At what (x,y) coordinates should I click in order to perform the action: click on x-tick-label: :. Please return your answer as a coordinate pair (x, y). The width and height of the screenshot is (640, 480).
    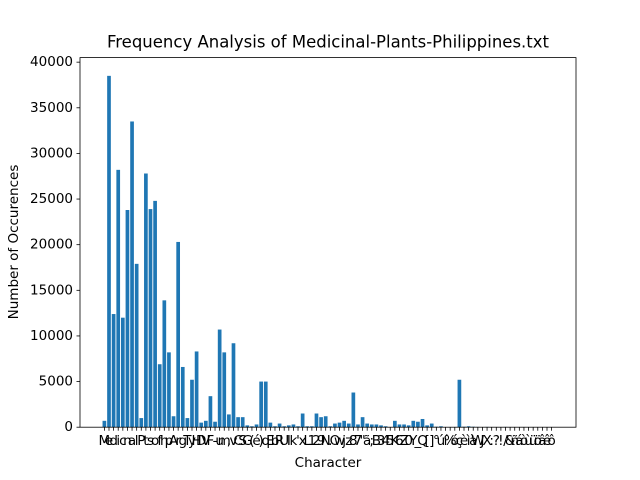
    Looking at the image, I should click on (491, 441).